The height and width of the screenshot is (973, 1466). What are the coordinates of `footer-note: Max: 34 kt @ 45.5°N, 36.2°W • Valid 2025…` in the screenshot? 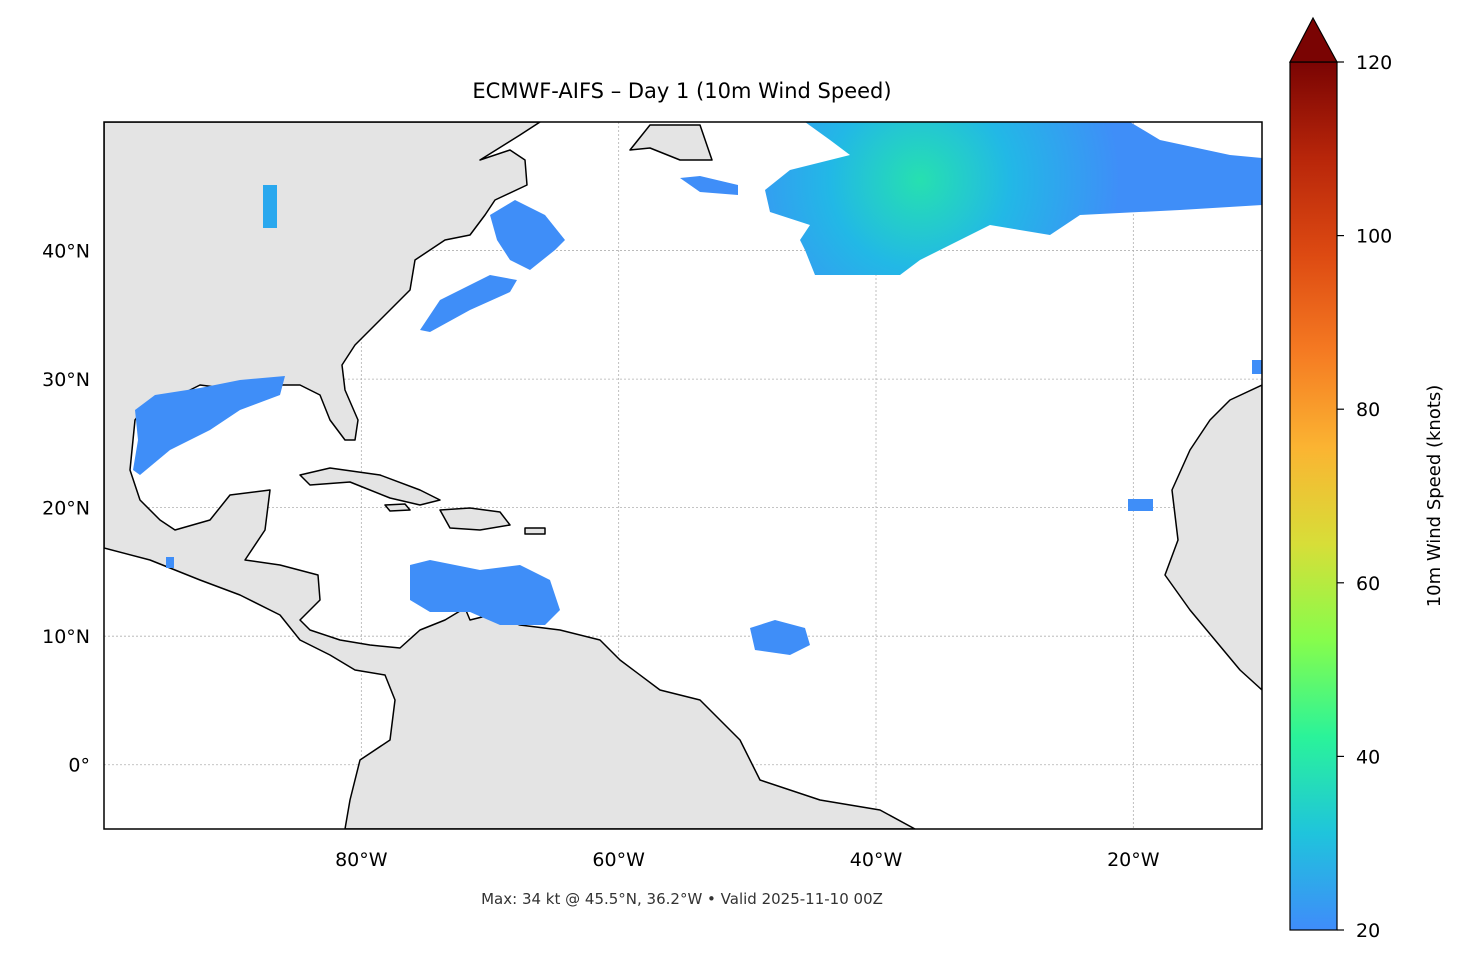 It's located at (682, 899).